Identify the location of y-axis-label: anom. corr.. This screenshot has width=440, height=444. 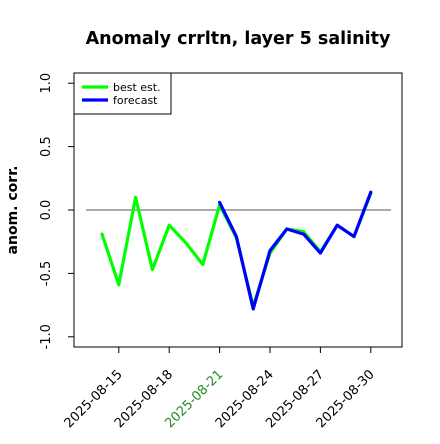
(13, 210).